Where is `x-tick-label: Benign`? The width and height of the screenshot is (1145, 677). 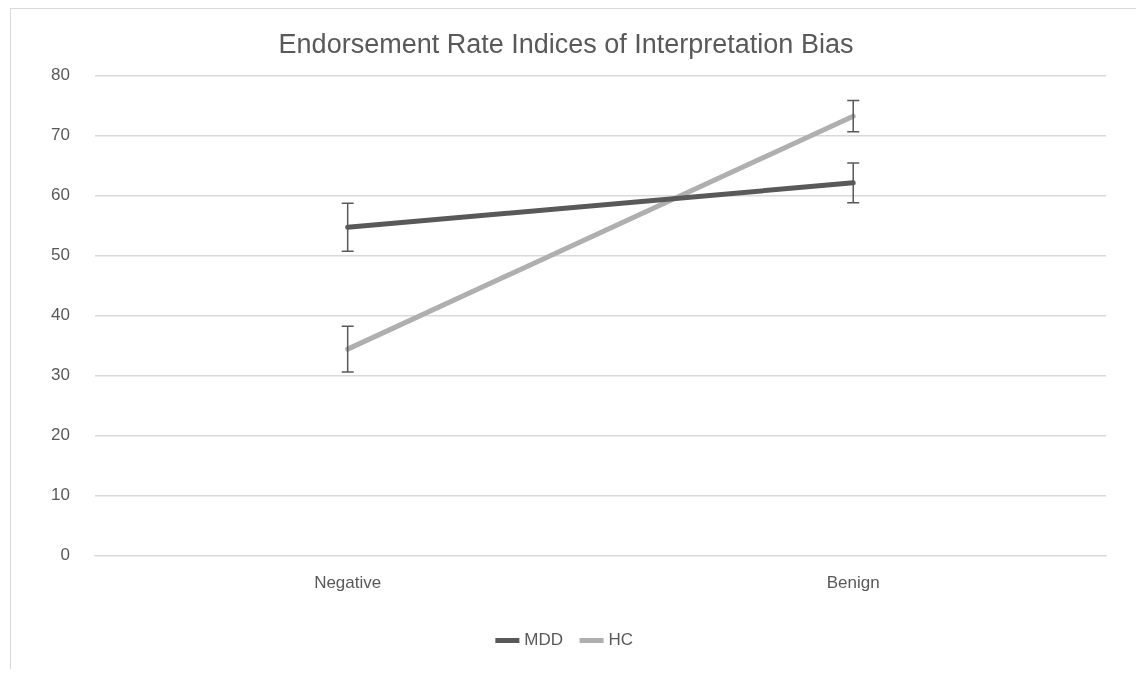
x-tick-label: Benign is located at coordinates (853, 583).